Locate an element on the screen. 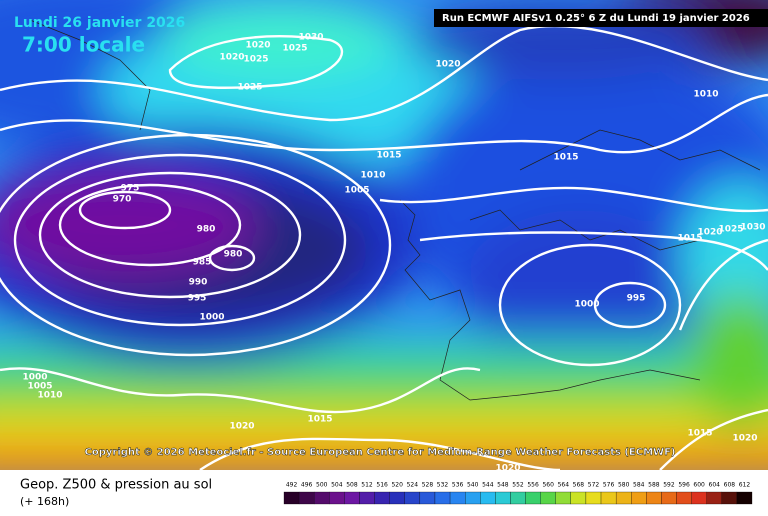 The image size is (768, 516). colorbar-label: 536 is located at coordinates (458, 485).